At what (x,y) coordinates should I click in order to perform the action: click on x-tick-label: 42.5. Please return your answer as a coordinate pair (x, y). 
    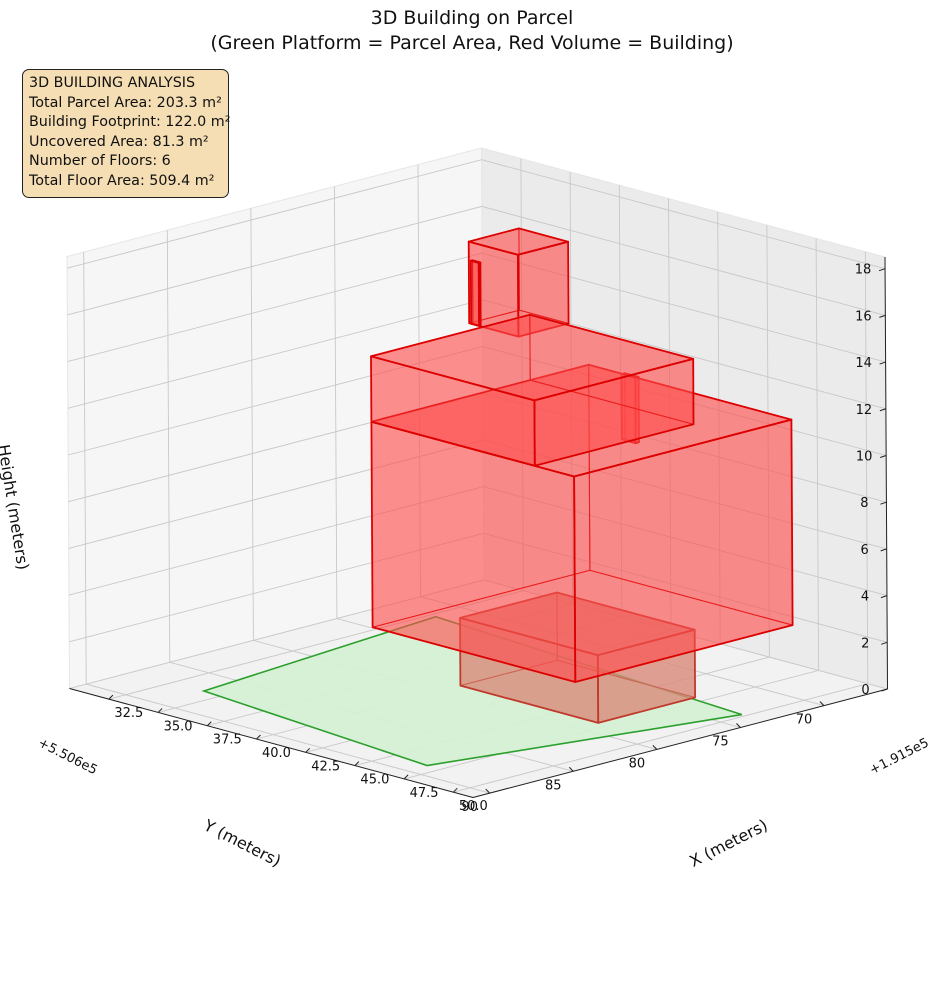
    Looking at the image, I should click on (325, 766).